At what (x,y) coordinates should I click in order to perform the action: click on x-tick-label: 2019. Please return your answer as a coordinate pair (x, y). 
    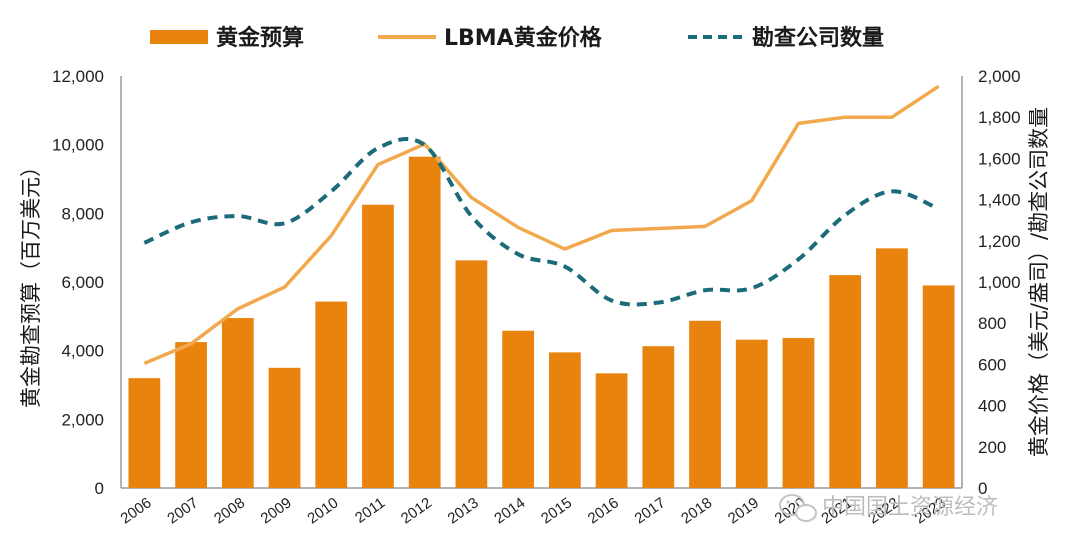
    Looking at the image, I should click on (743, 510).